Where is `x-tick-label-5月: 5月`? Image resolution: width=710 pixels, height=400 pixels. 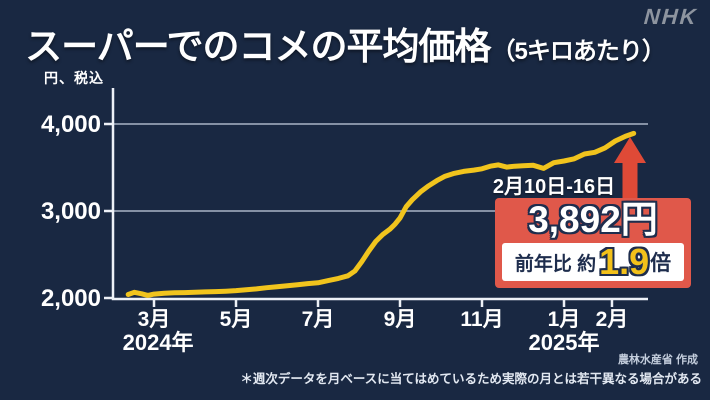 x-tick-label-5月: 5月 is located at coordinates (236, 319).